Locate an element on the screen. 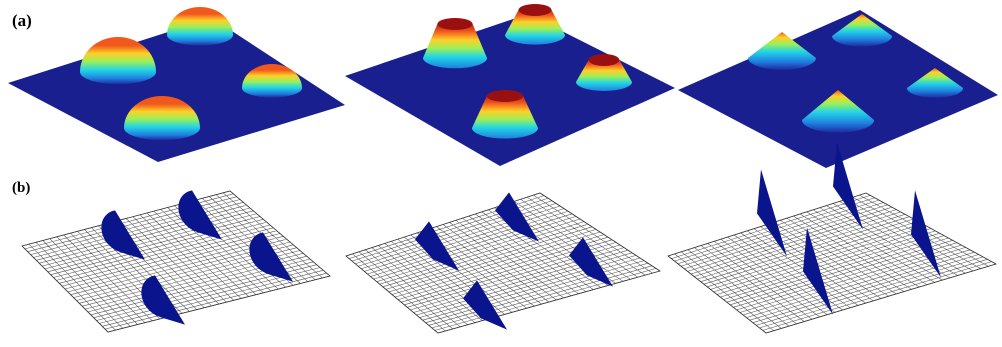  panel-label-b: (b) is located at coordinates (21, 188).